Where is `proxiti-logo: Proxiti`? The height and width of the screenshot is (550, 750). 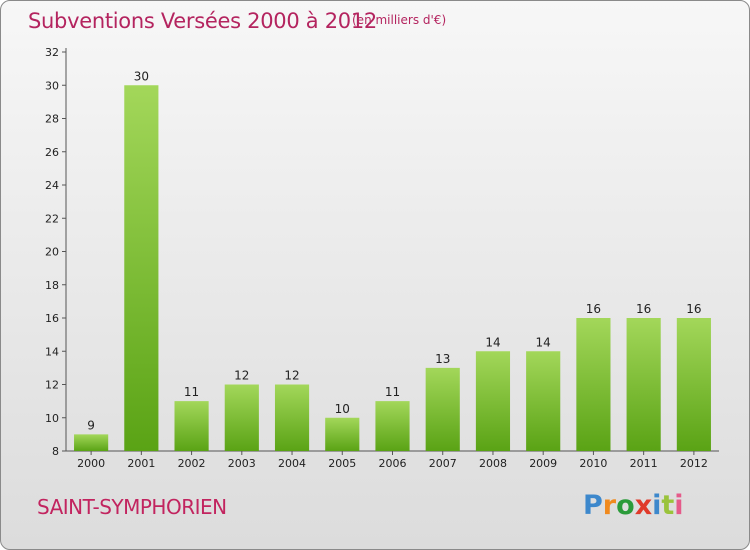 proxiti-logo: Proxiti is located at coordinates (633, 505).